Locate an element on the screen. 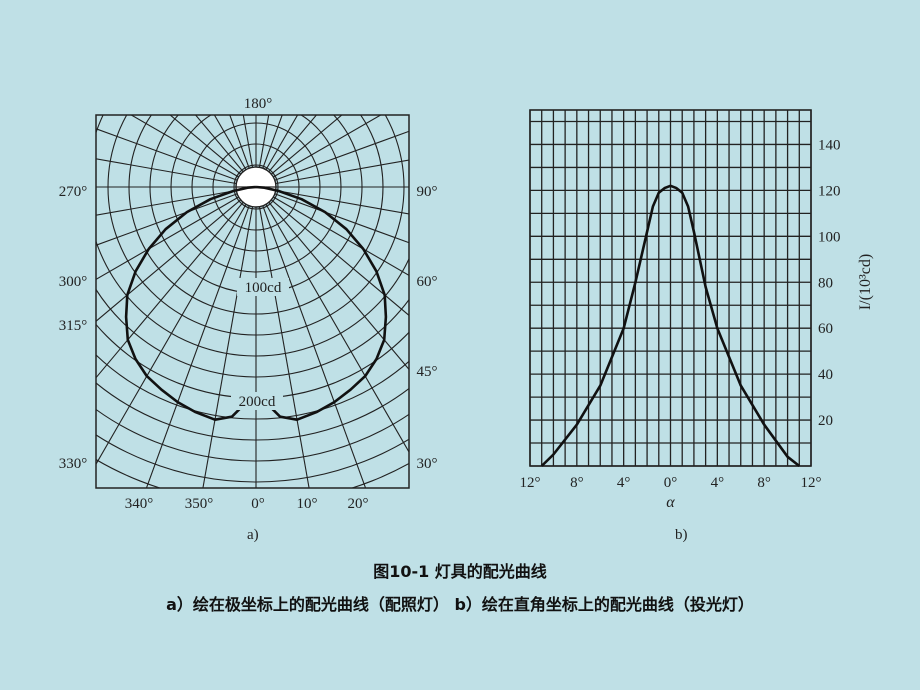 This screenshot has width=920, height=690. polar-angle-label: 45° is located at coordinates (427, 372).